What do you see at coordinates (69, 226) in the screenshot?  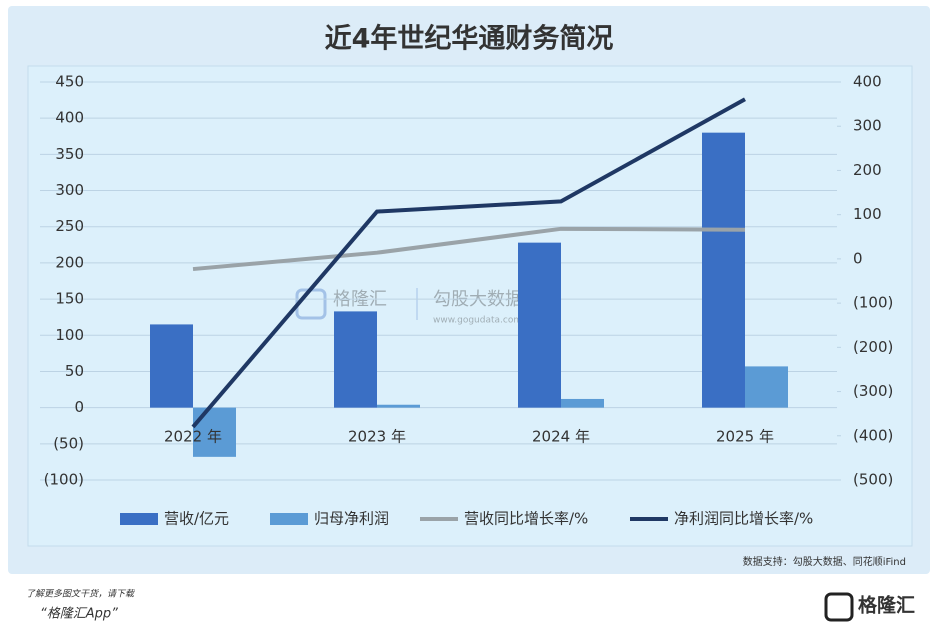 I see `y-tick-label: 250` at bounding box center [69, 226].